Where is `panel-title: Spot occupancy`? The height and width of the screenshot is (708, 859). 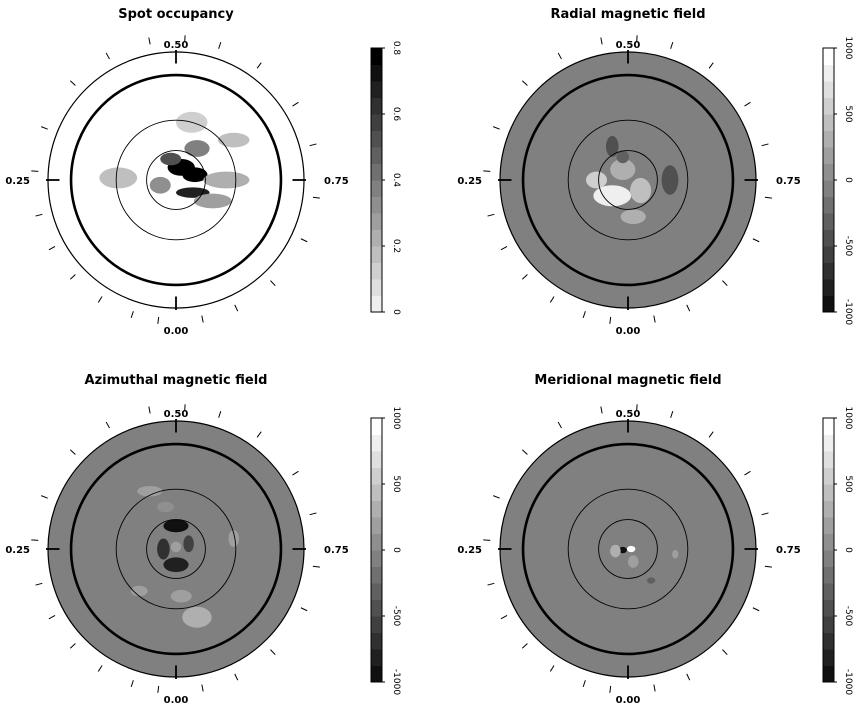
panel-title: Spot occupancy is located at coordinates (176, 14).